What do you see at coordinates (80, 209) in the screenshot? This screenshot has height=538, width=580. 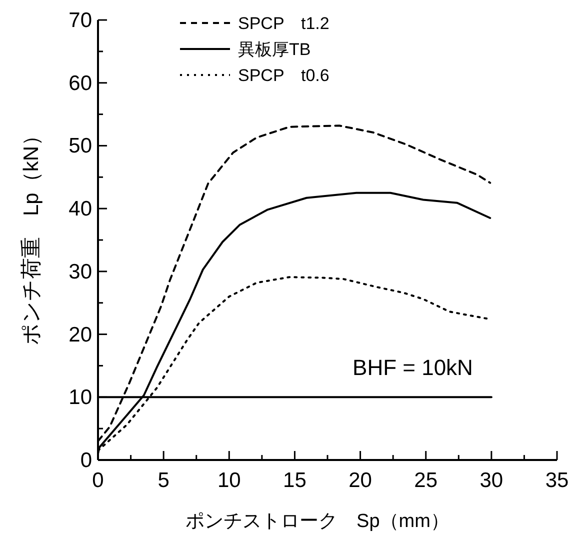 I see `y-tick-label: 40` at bounding box center [80, 209].